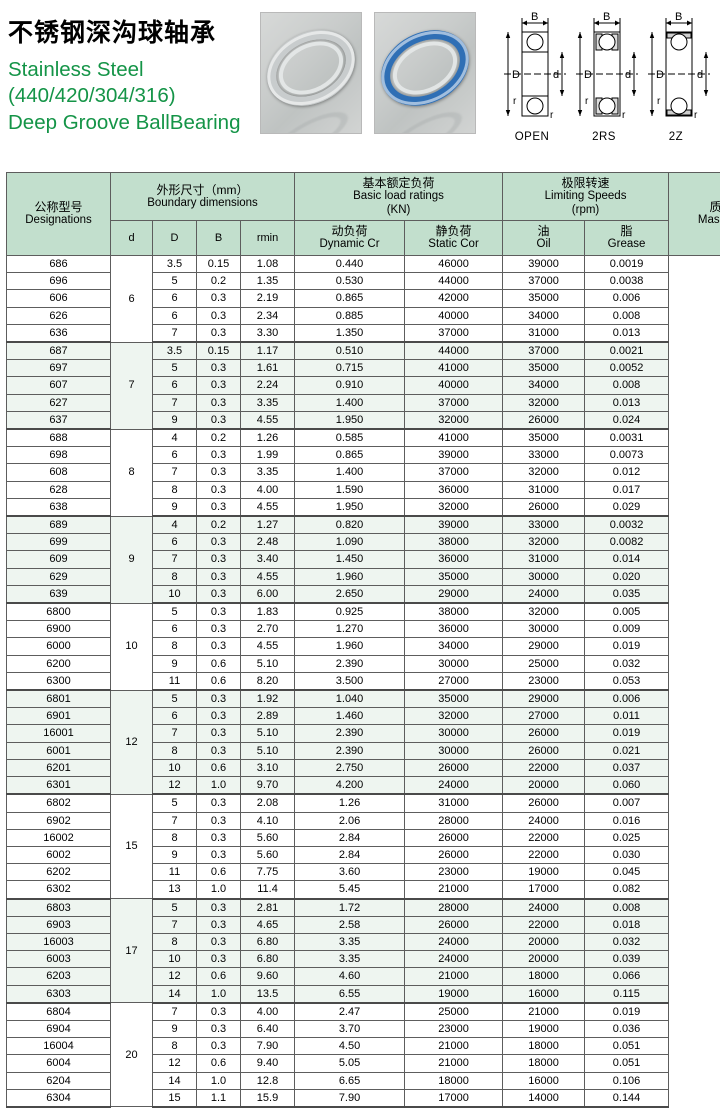  Describe the element at coordinates (175, 767) in the screenshot. I see `cell-width: 10` at that location.